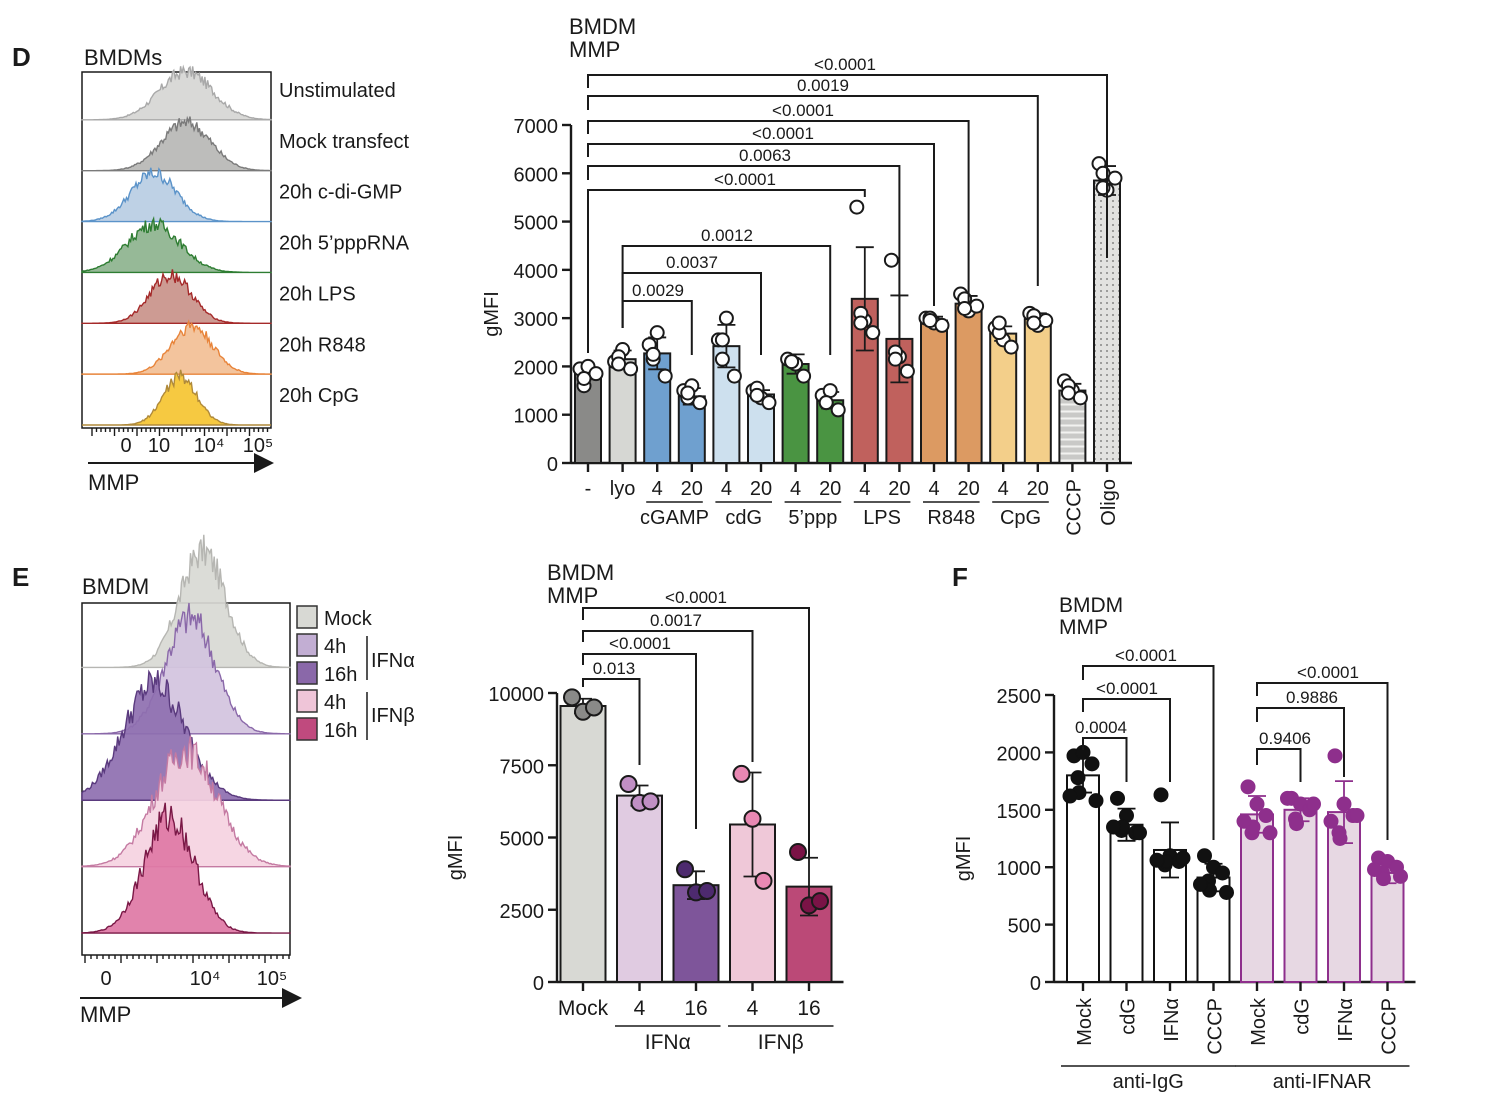 The width and height of the screenshot is (1494, 1100). I want to click on legend-label: 16h, so click(340, 731).